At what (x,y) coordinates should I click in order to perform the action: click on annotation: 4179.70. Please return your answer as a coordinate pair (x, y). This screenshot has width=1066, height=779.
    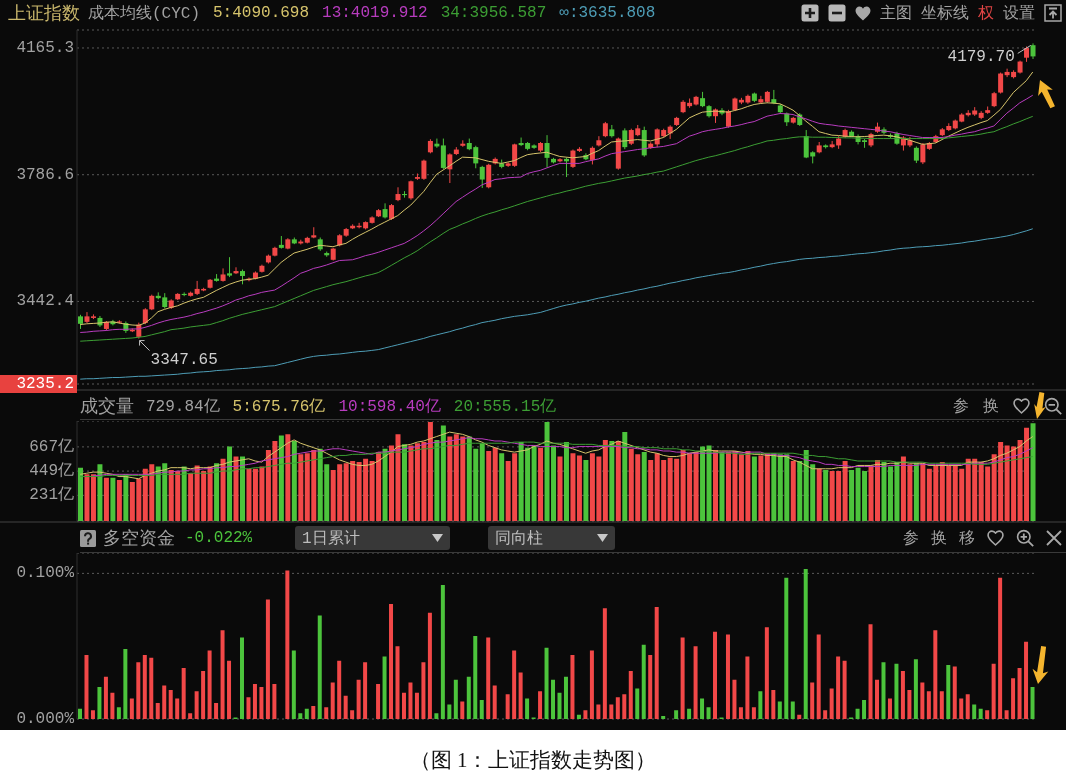
    Looking at the image, I should click on (981, 57).